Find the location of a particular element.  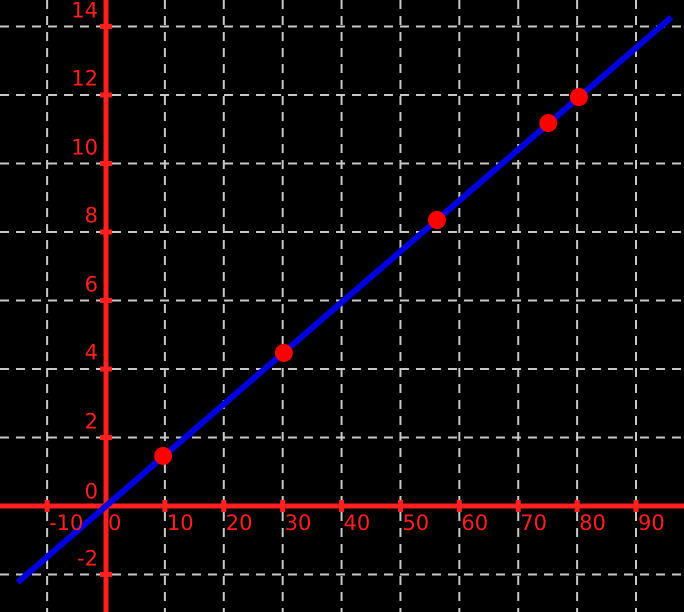

y-tick-label: 6 is located at coordinates (91, 284).